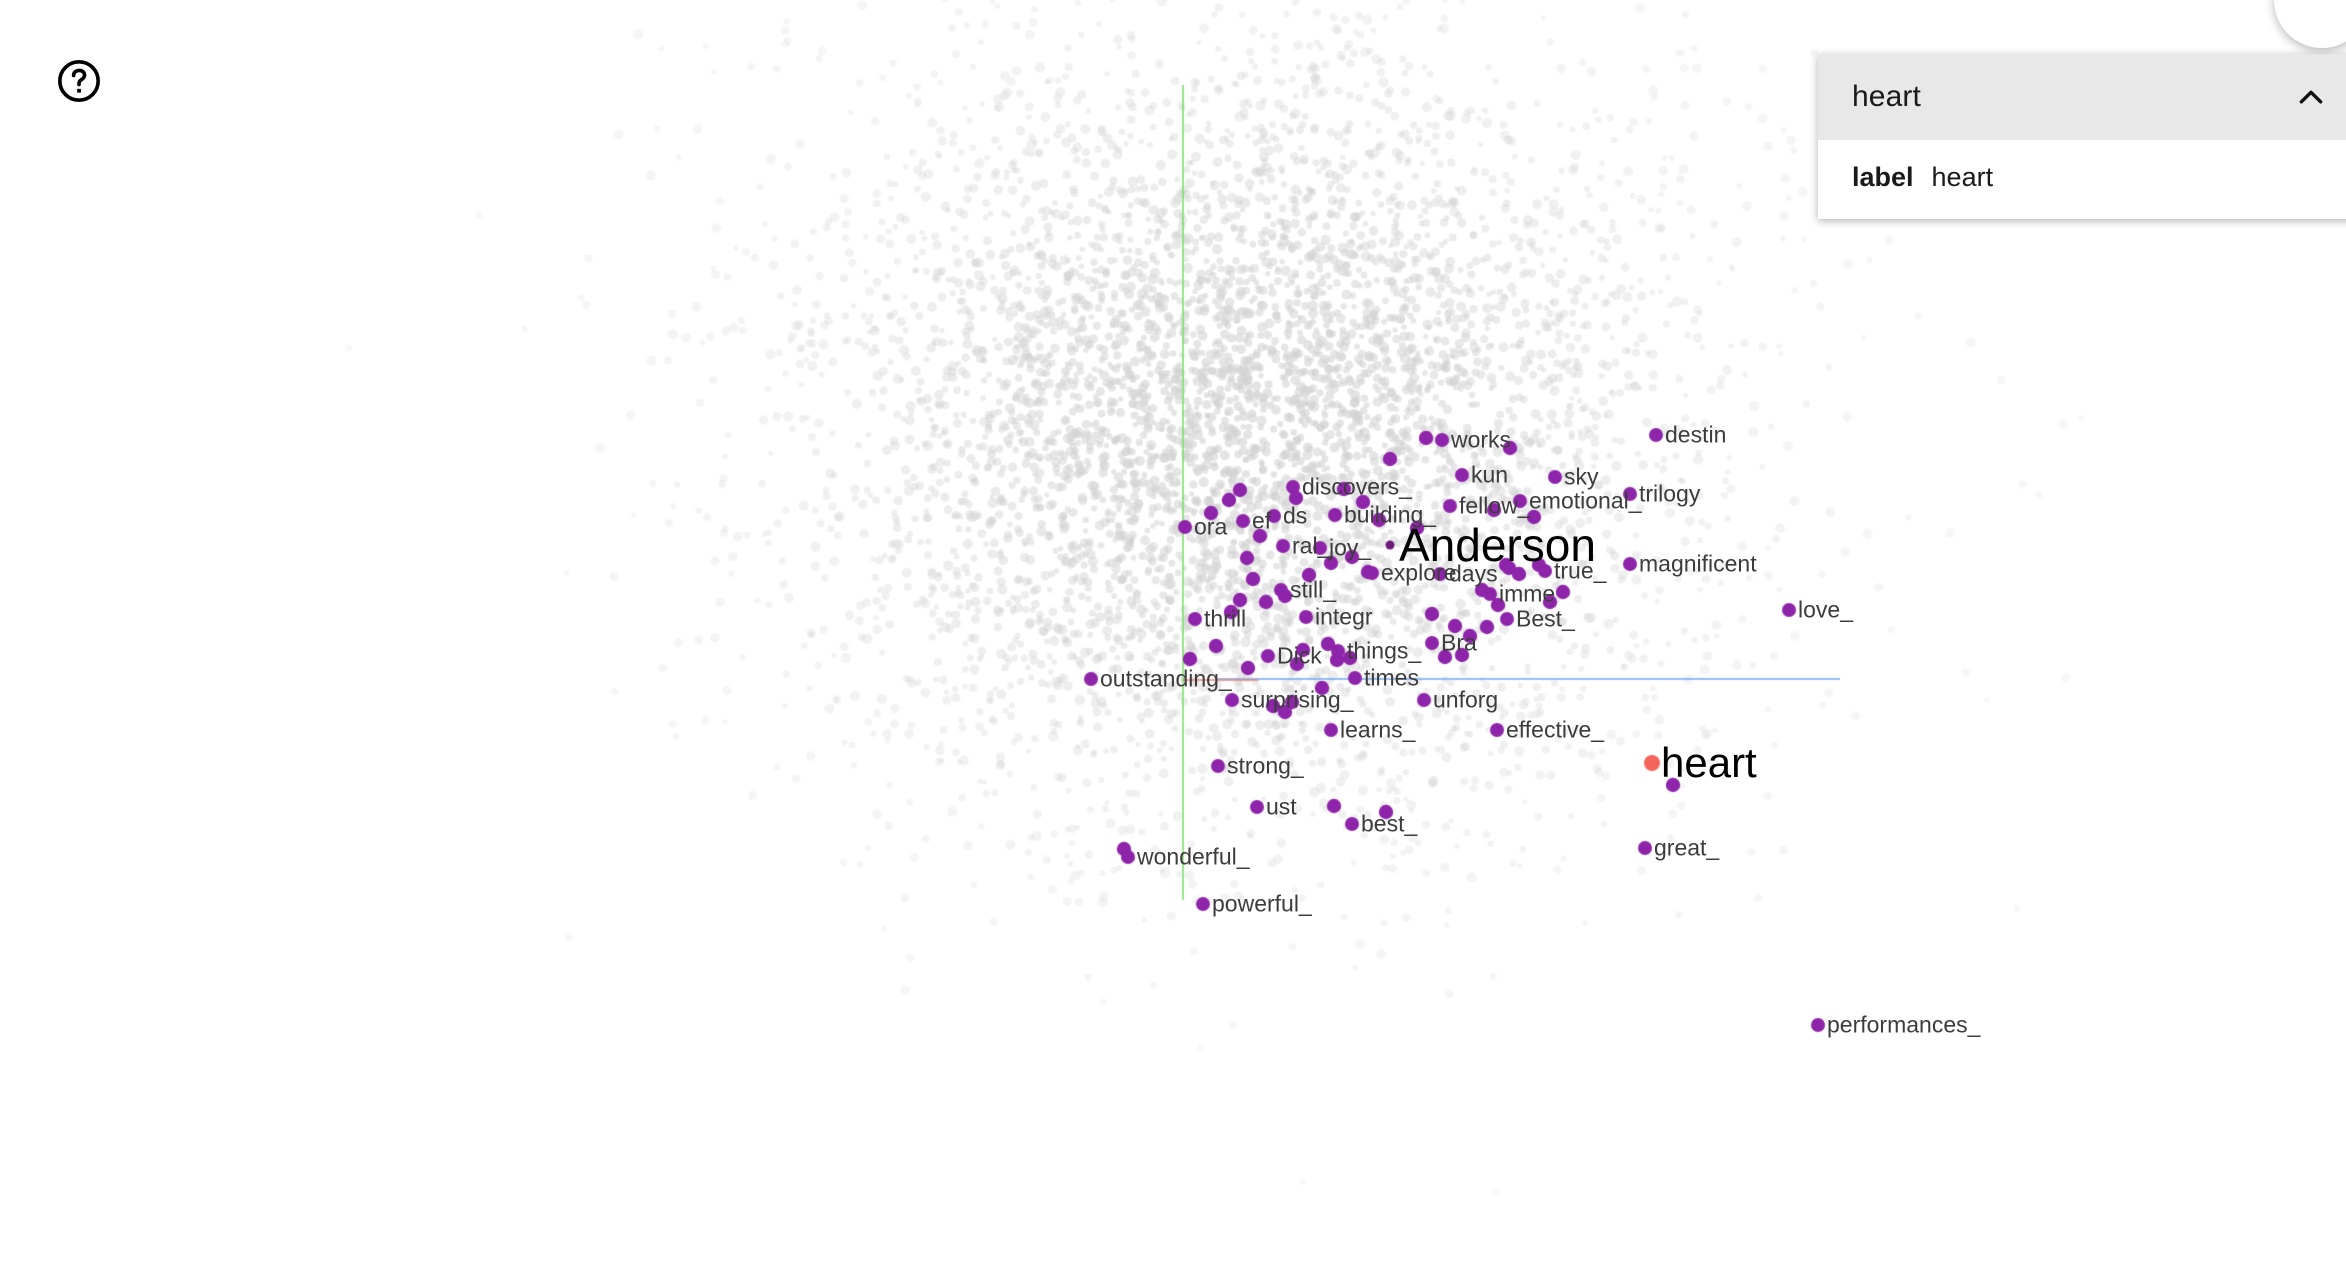 The image size is (2346, 1263). What do you see at coordinates (2311, 97) in the screenshot?
I see `chevron-up-icon` at bounding box center [2311, 97].